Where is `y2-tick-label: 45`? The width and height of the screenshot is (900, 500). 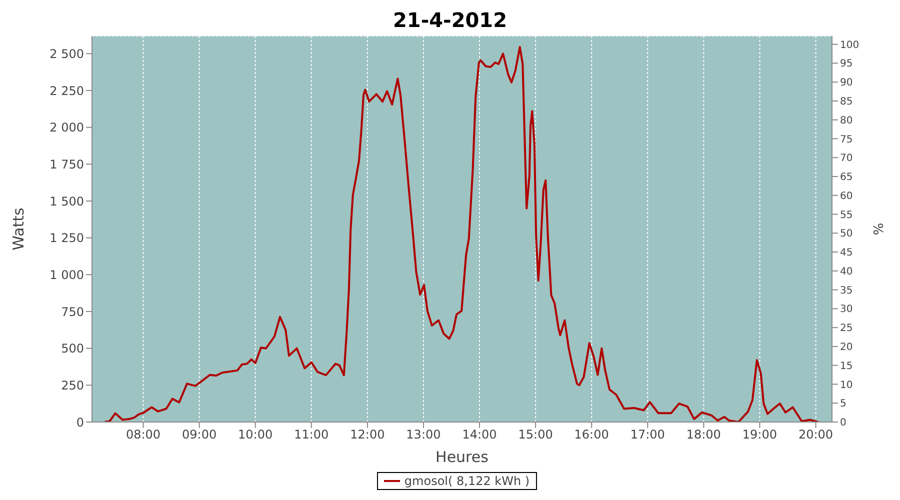 y2-tick-label: 45 is located at coordinates (846, 253).